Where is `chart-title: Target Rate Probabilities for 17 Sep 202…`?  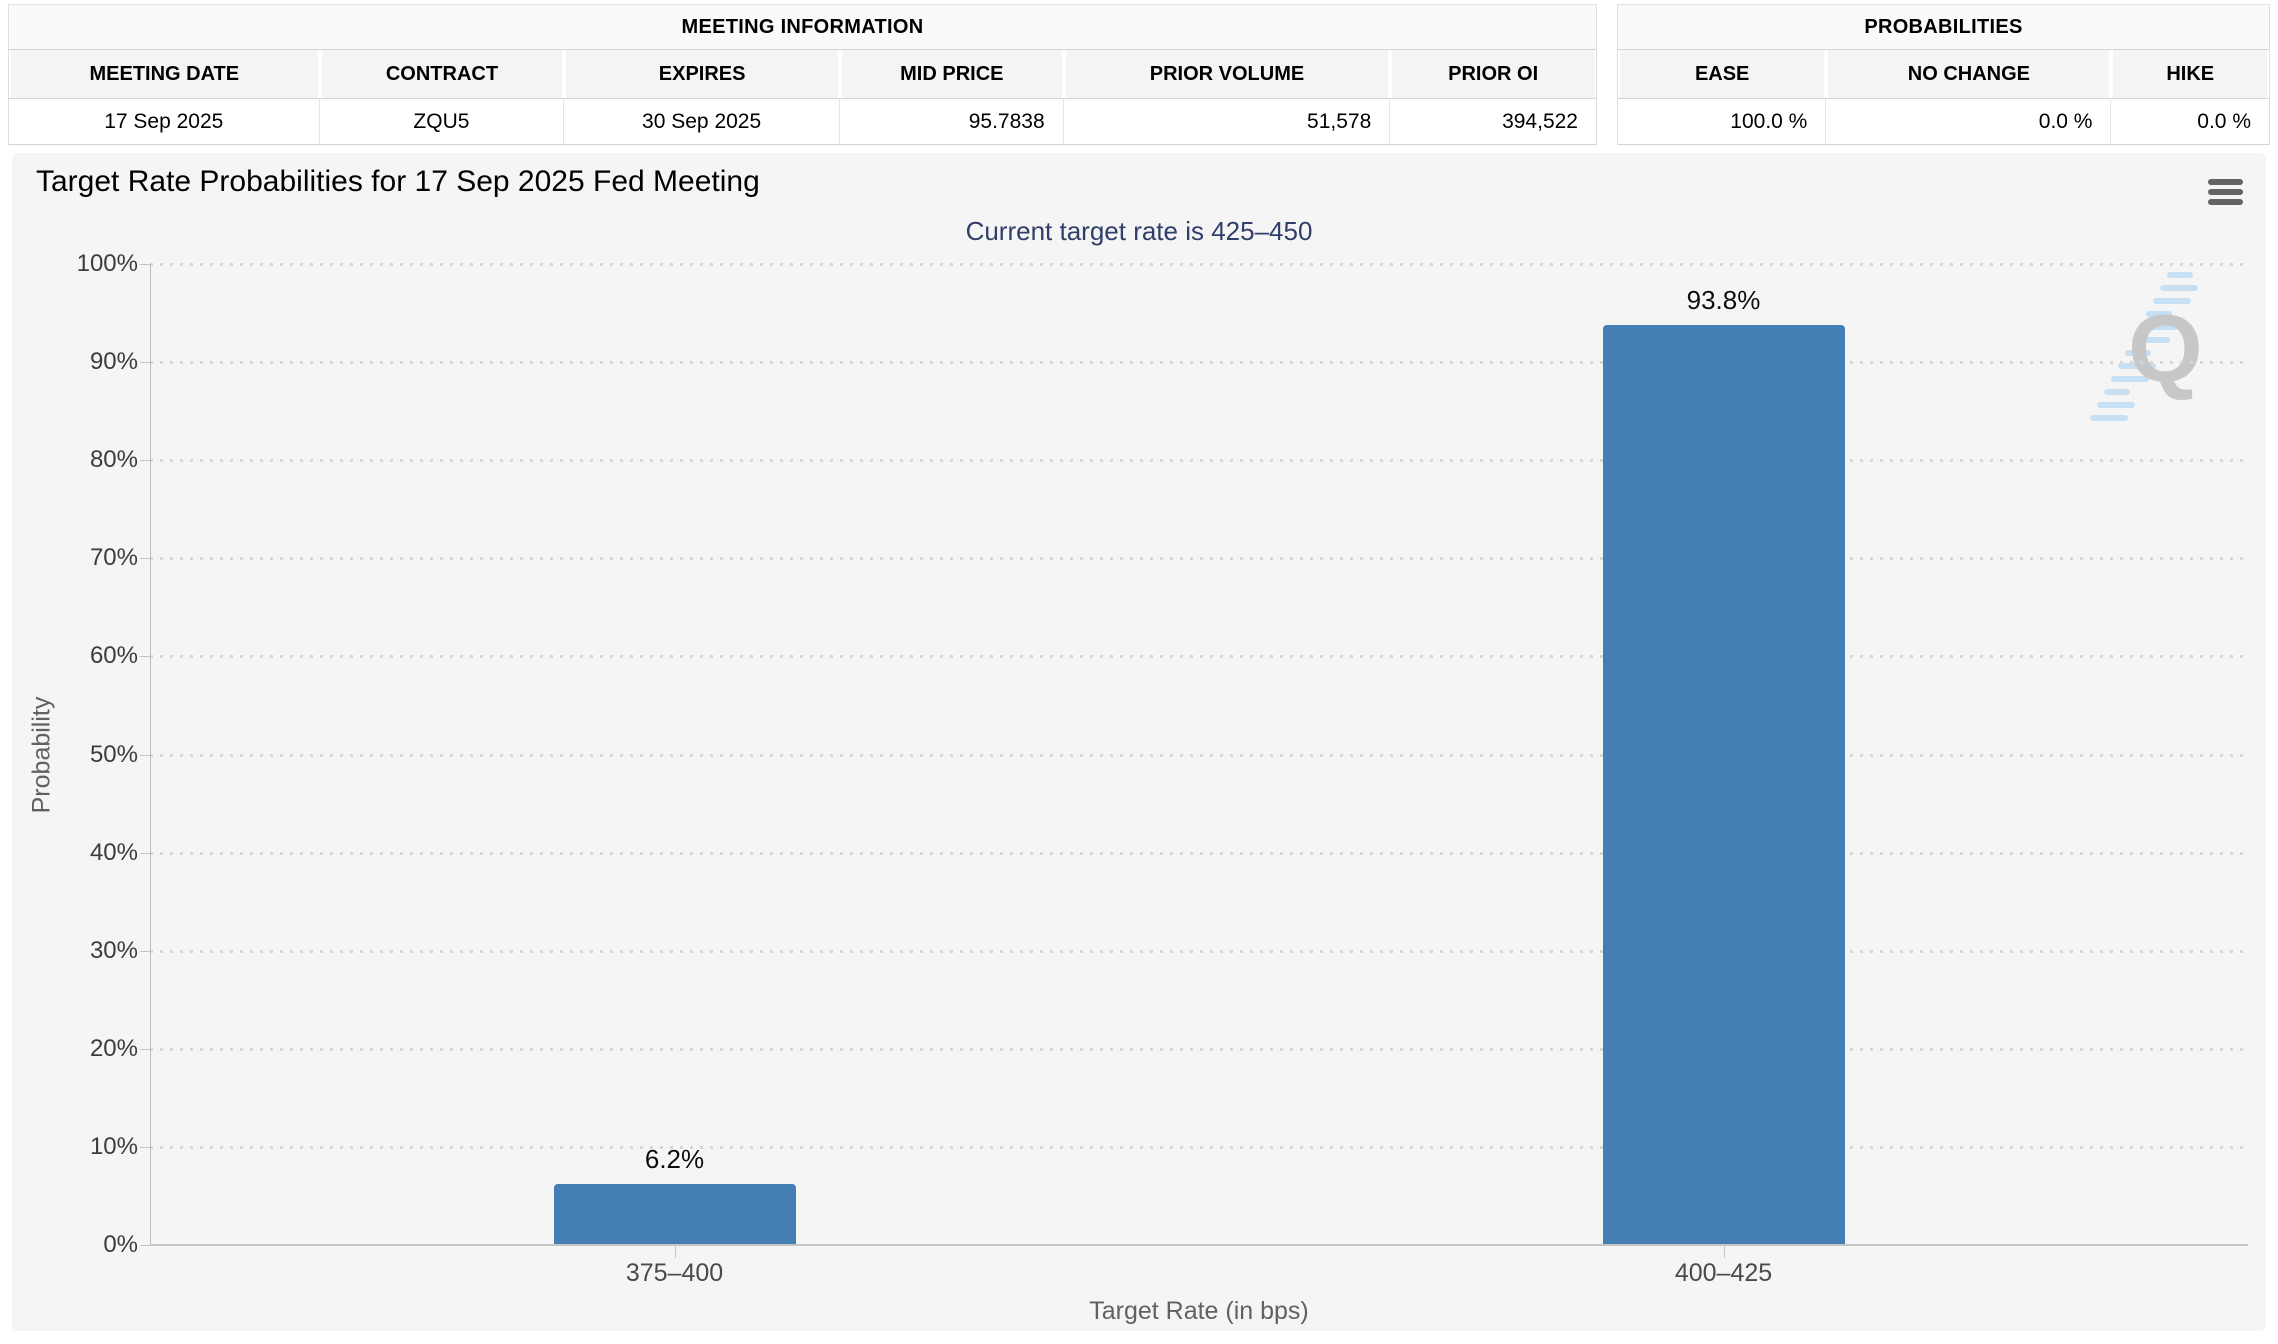
chart-title: Target Rate Probabilities for 17 Sep 202… is located at coordinates (398, 181).